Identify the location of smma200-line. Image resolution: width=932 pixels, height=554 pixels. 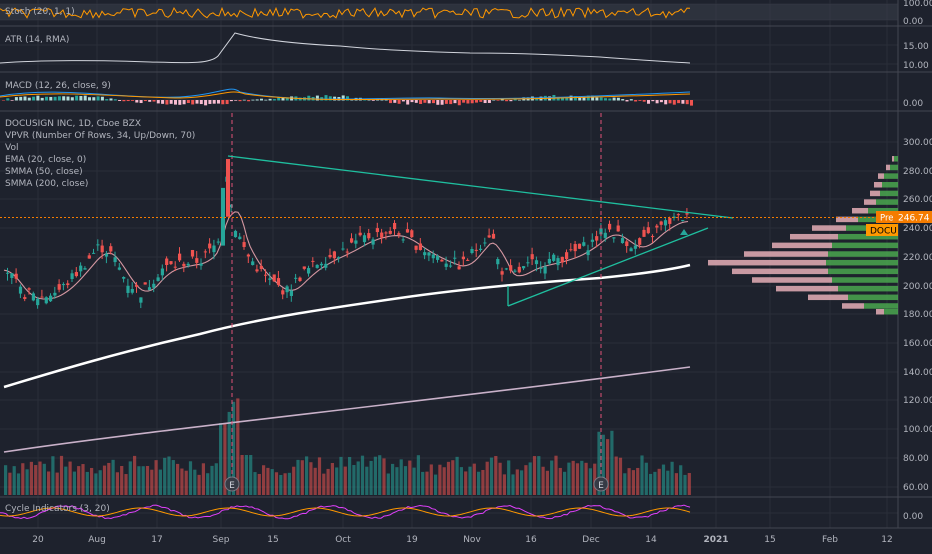
(347, 409).